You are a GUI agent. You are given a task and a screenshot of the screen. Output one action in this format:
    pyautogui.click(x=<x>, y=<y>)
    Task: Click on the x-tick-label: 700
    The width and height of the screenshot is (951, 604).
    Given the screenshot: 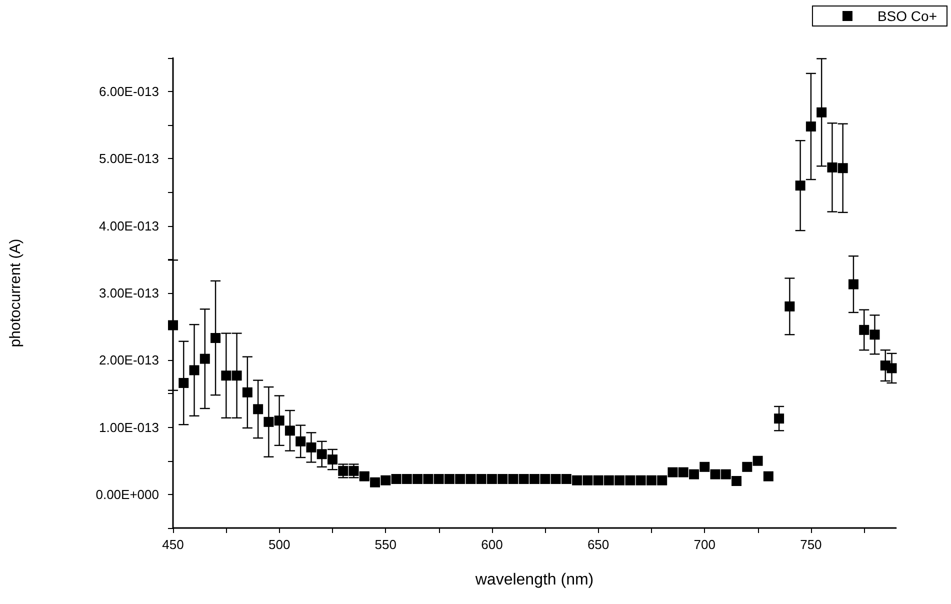 What is the action you would take?
    pyautogui.click(x=705, y=544)
    